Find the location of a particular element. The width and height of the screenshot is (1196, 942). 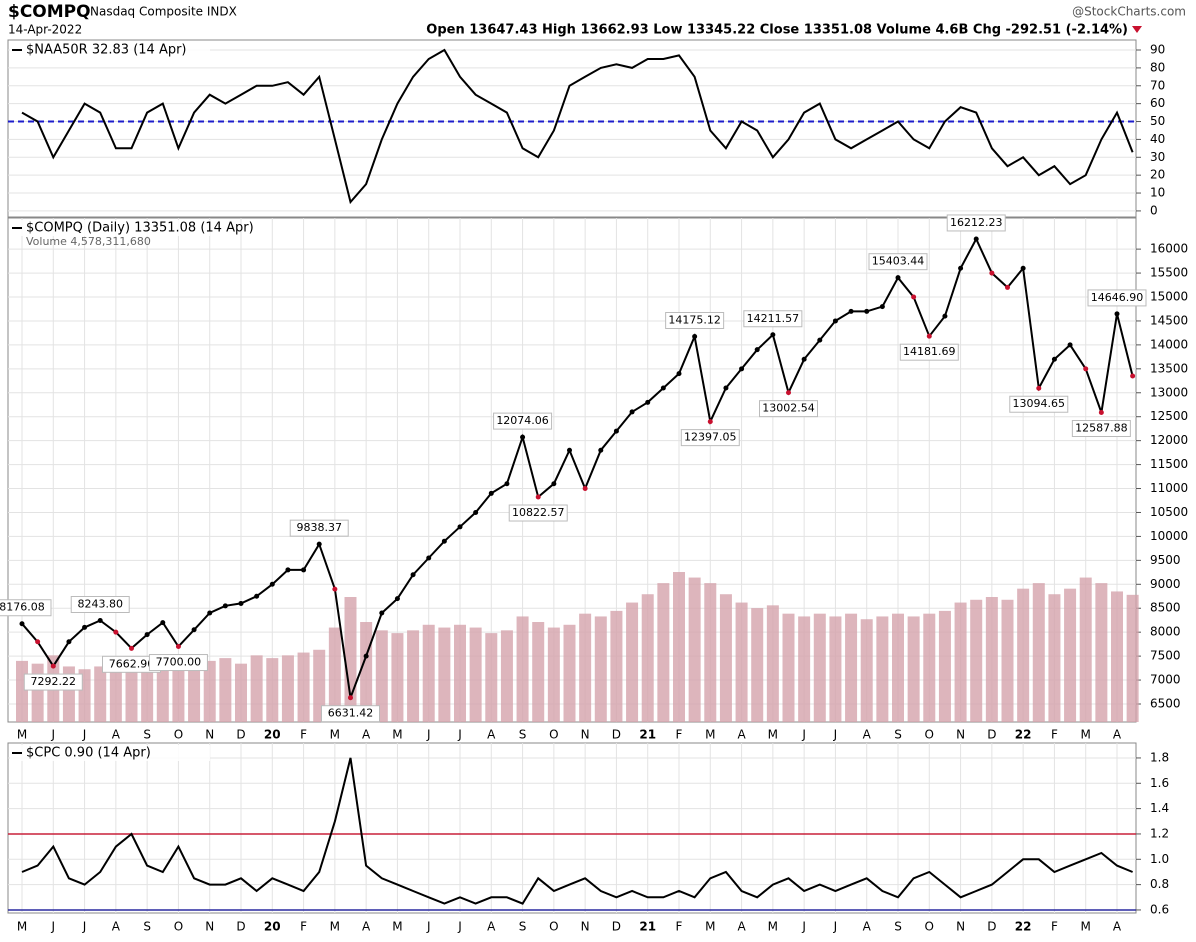

series-line is located at coordinates (577, 831).